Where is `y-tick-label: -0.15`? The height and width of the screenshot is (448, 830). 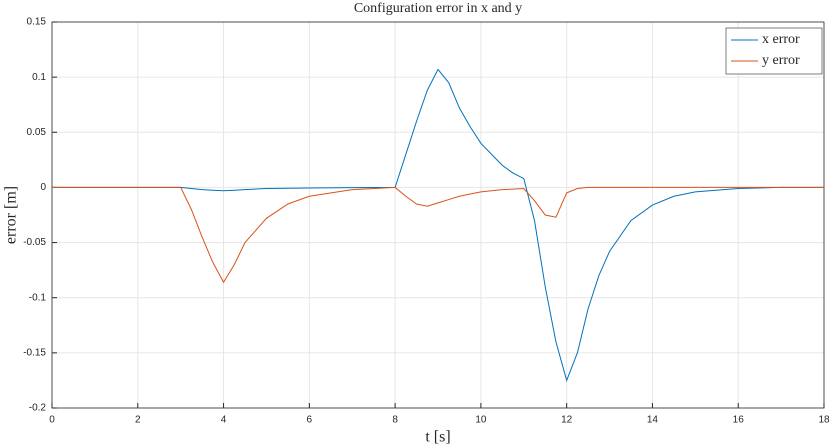
y-tick-label: -0.15 is located at coordinates (34, 352).